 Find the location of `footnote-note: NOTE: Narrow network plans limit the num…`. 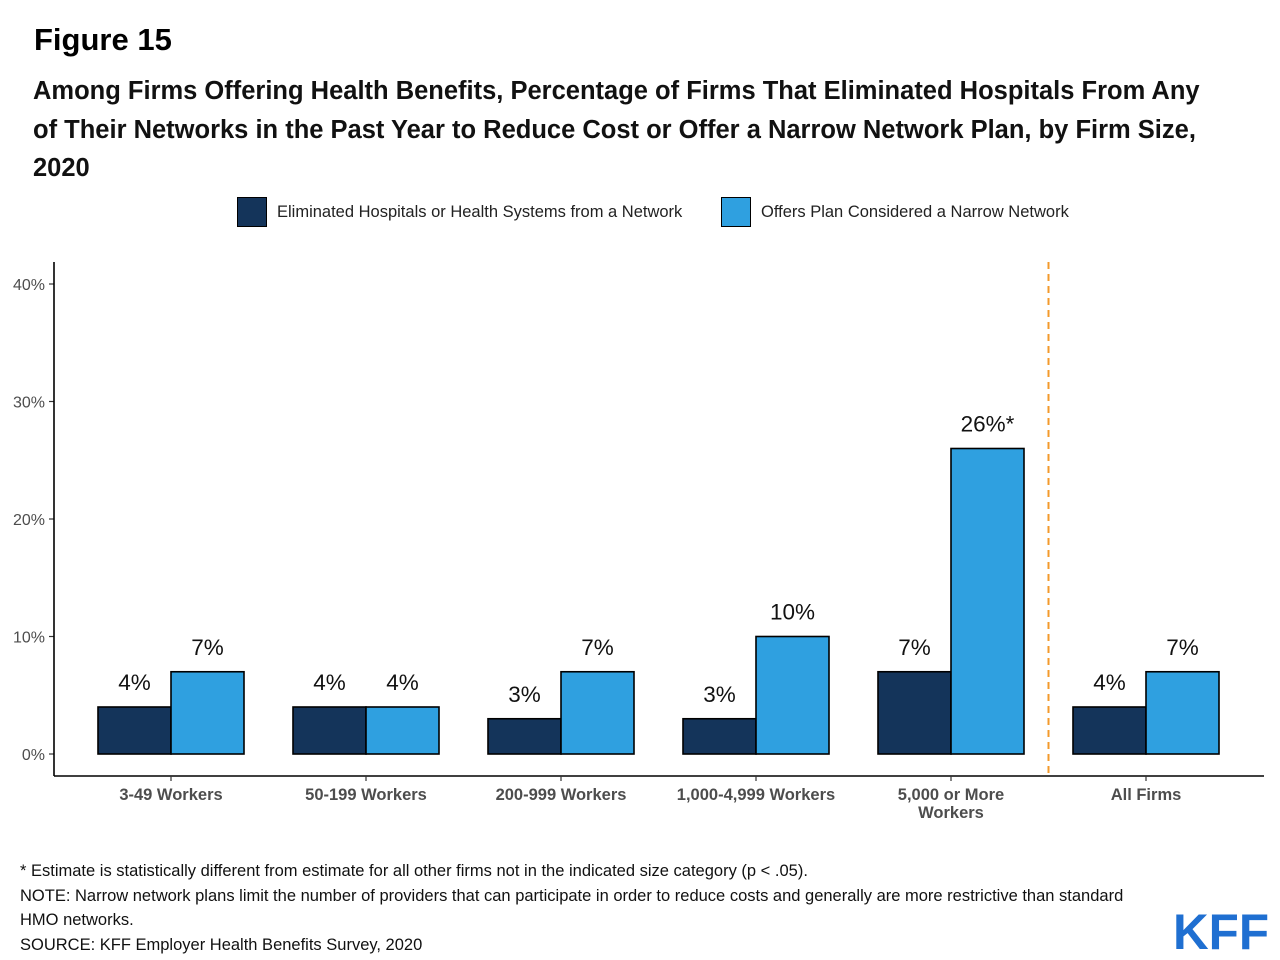

footnote-note: NOTE: Narrow network plans limit the num… is located at coordinates (572, 908).